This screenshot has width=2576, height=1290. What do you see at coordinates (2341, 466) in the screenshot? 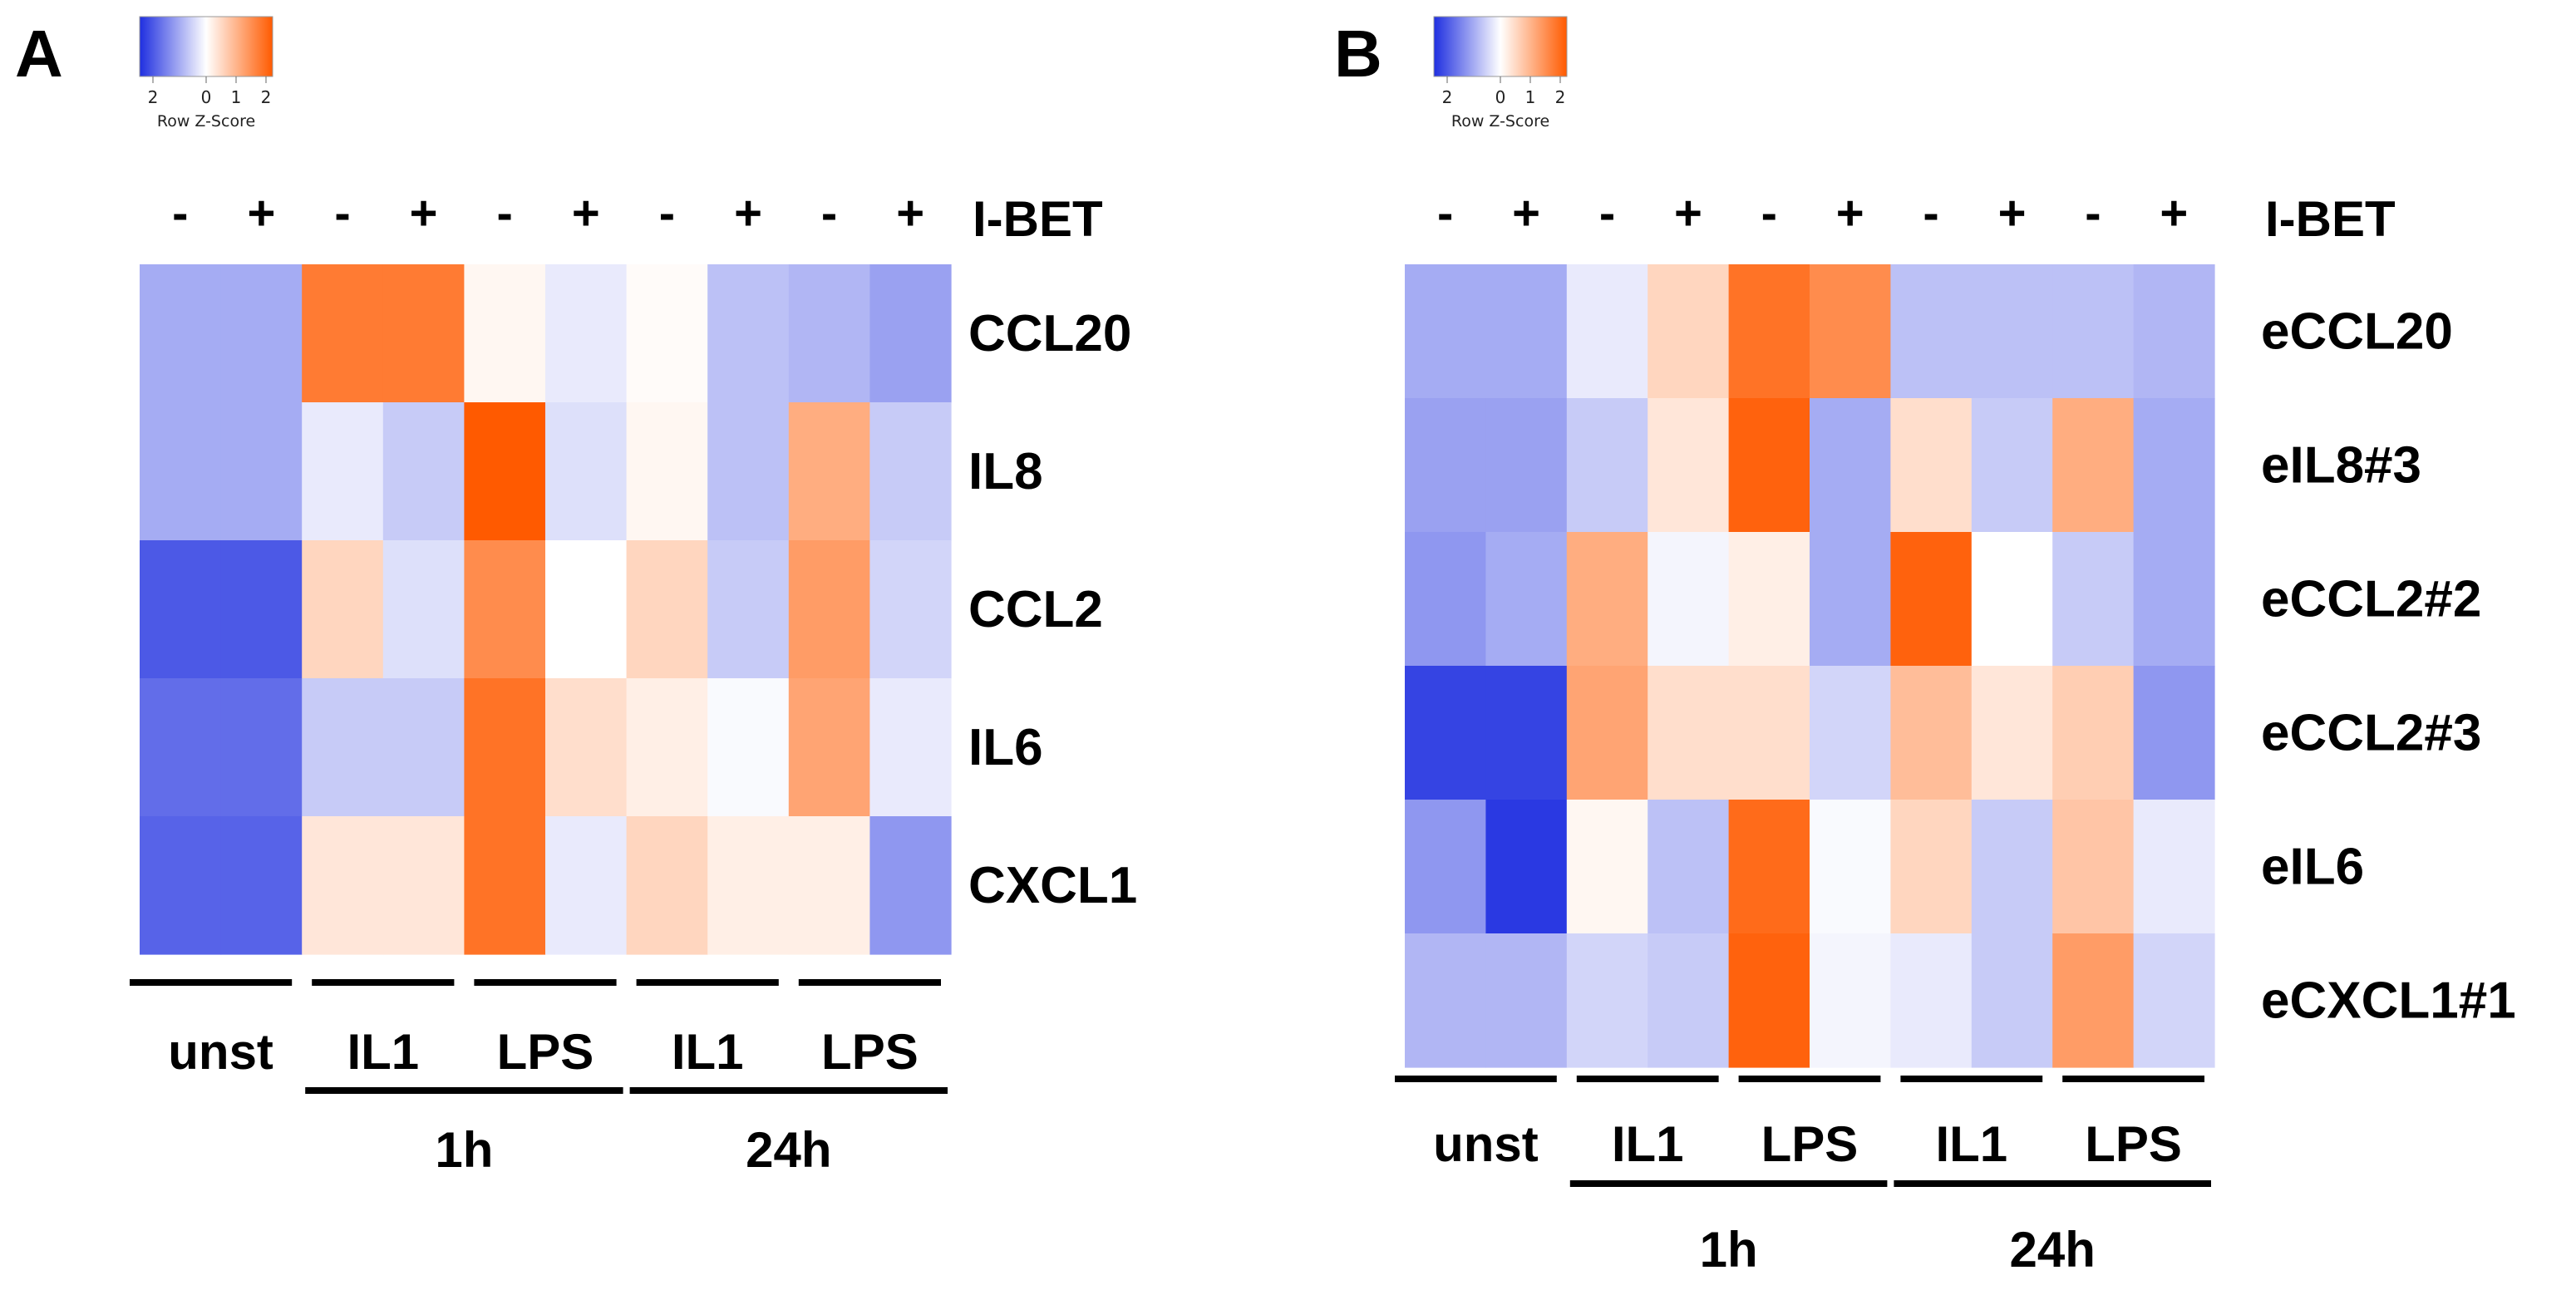
I see `panel-b-row-label: eIL8#3` at bounding box center [2341, 466].